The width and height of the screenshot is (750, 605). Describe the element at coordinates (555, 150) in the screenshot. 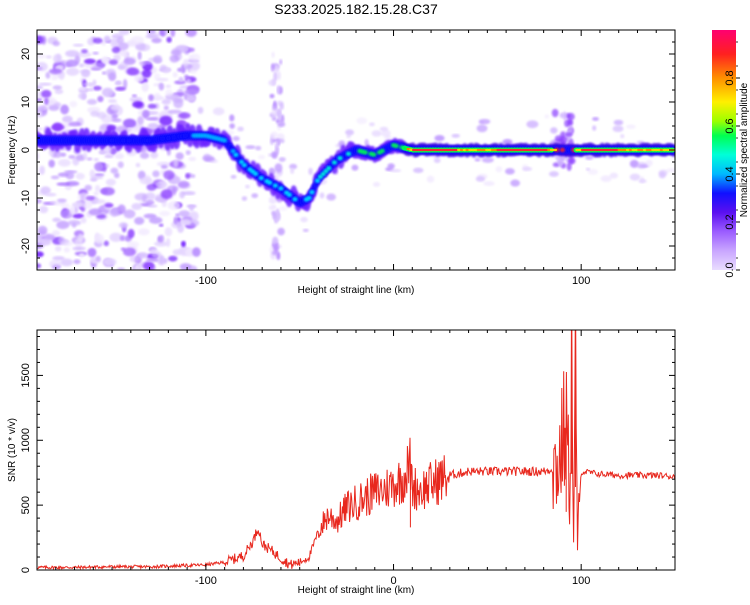

I see `ridge-peak` at that location.